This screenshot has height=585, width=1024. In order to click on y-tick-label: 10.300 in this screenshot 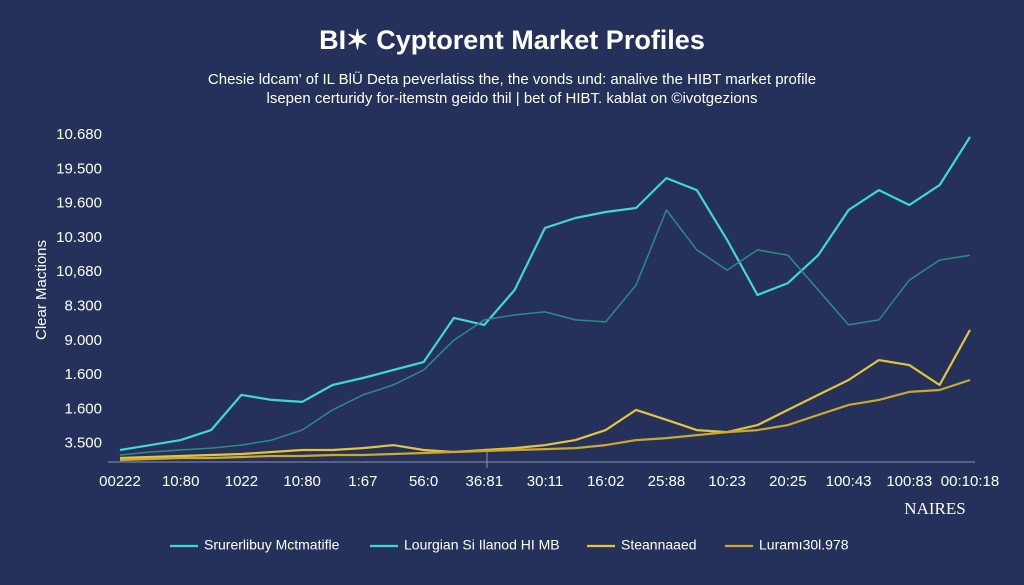, I will do `click(79, 237)`.